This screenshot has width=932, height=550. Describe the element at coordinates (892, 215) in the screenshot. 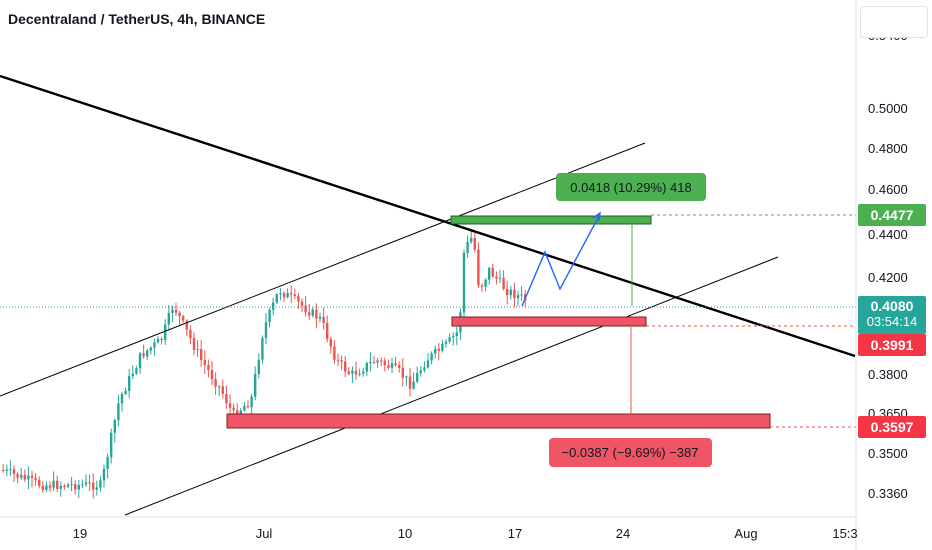

I see `price-label-target: 0.4477` at that location.